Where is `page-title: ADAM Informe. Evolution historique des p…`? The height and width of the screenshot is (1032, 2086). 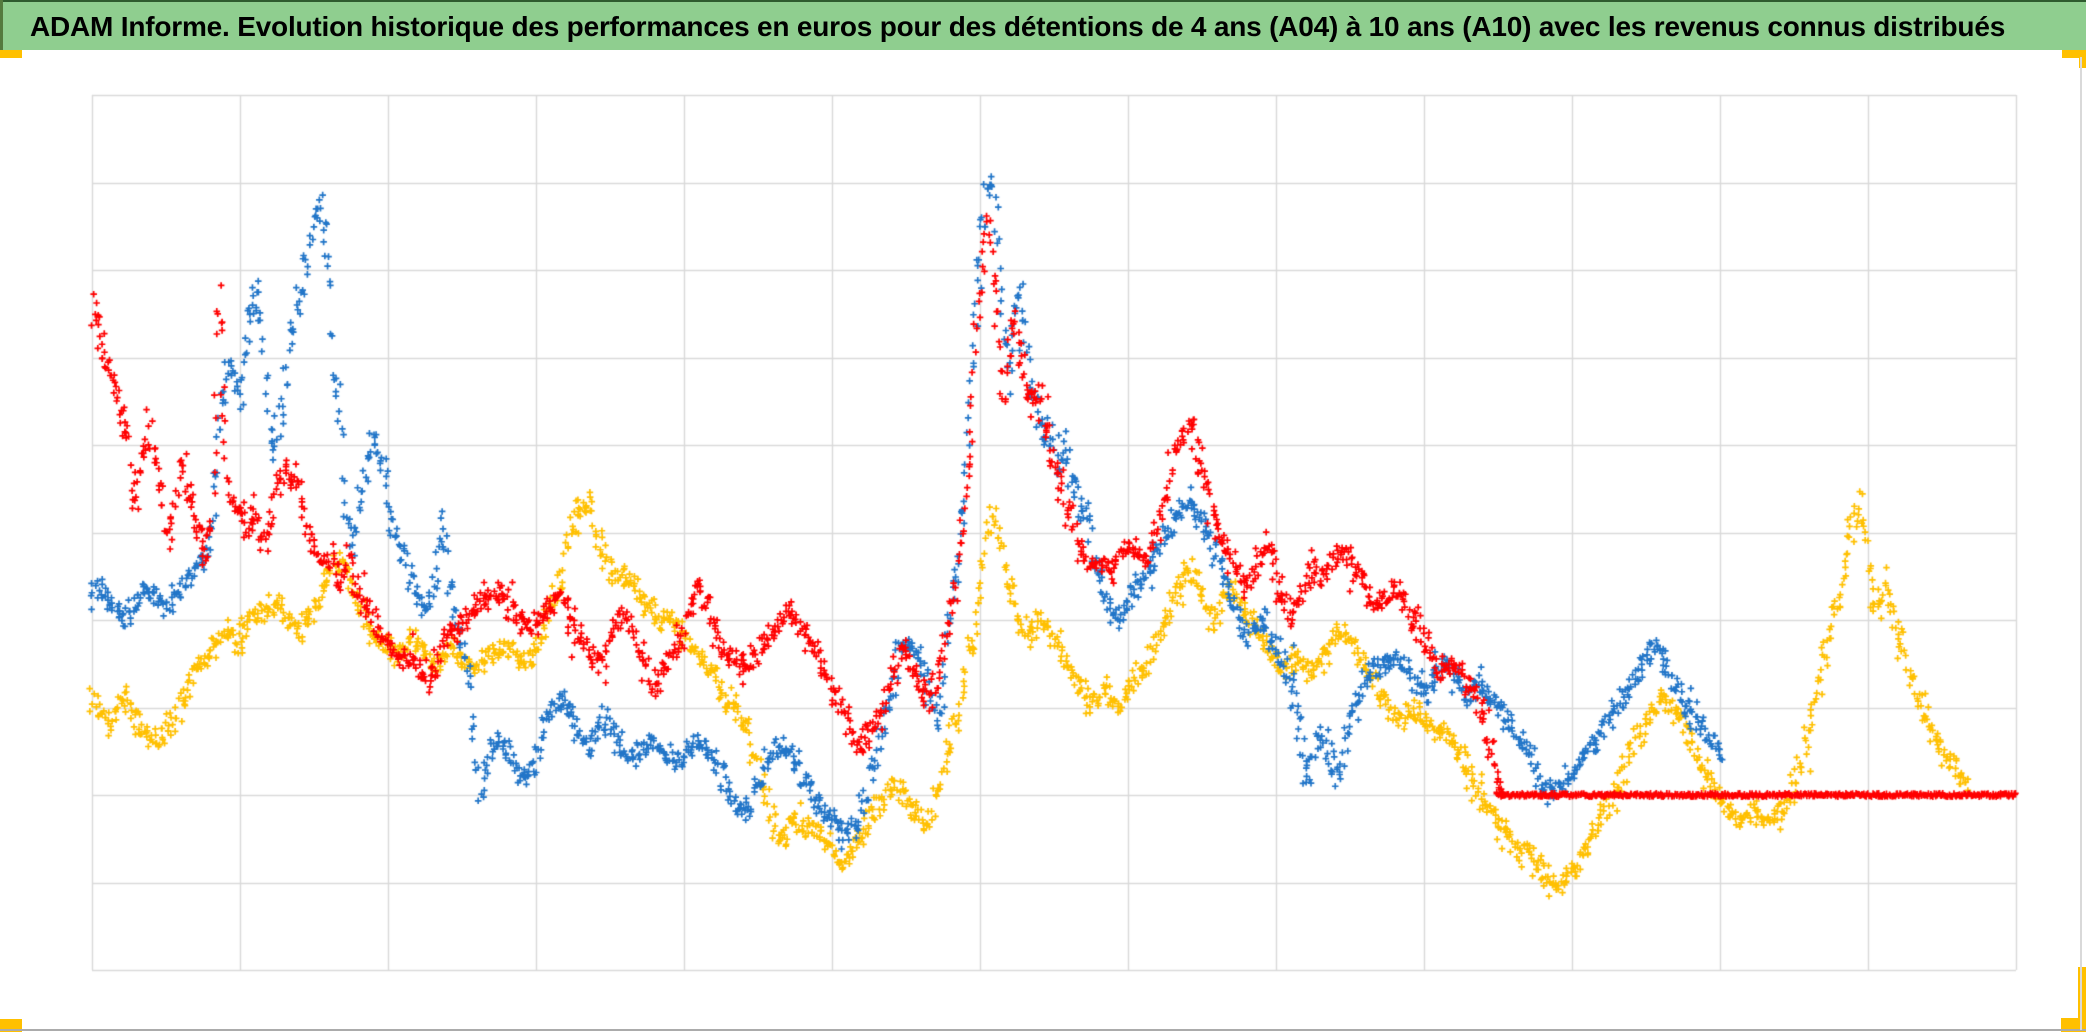
page-title: ADAM Informe. Evolution historique des p… is located at coordinates (1018, 26).